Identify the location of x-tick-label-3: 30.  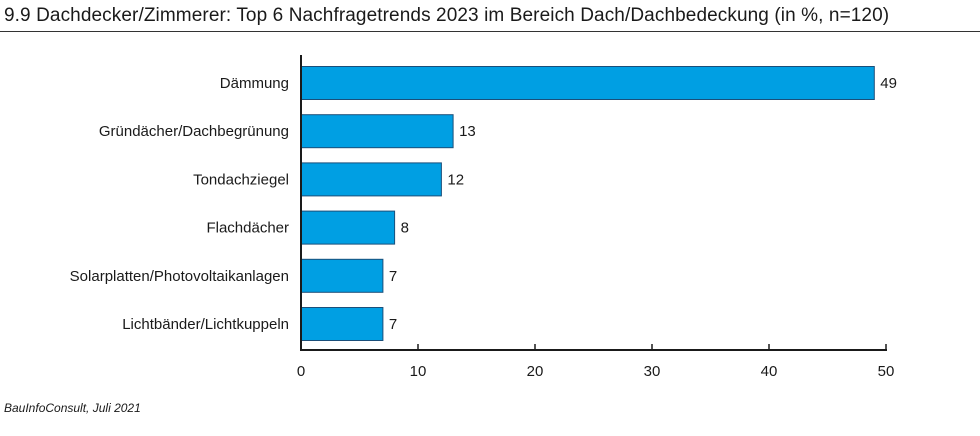
(652, 371).